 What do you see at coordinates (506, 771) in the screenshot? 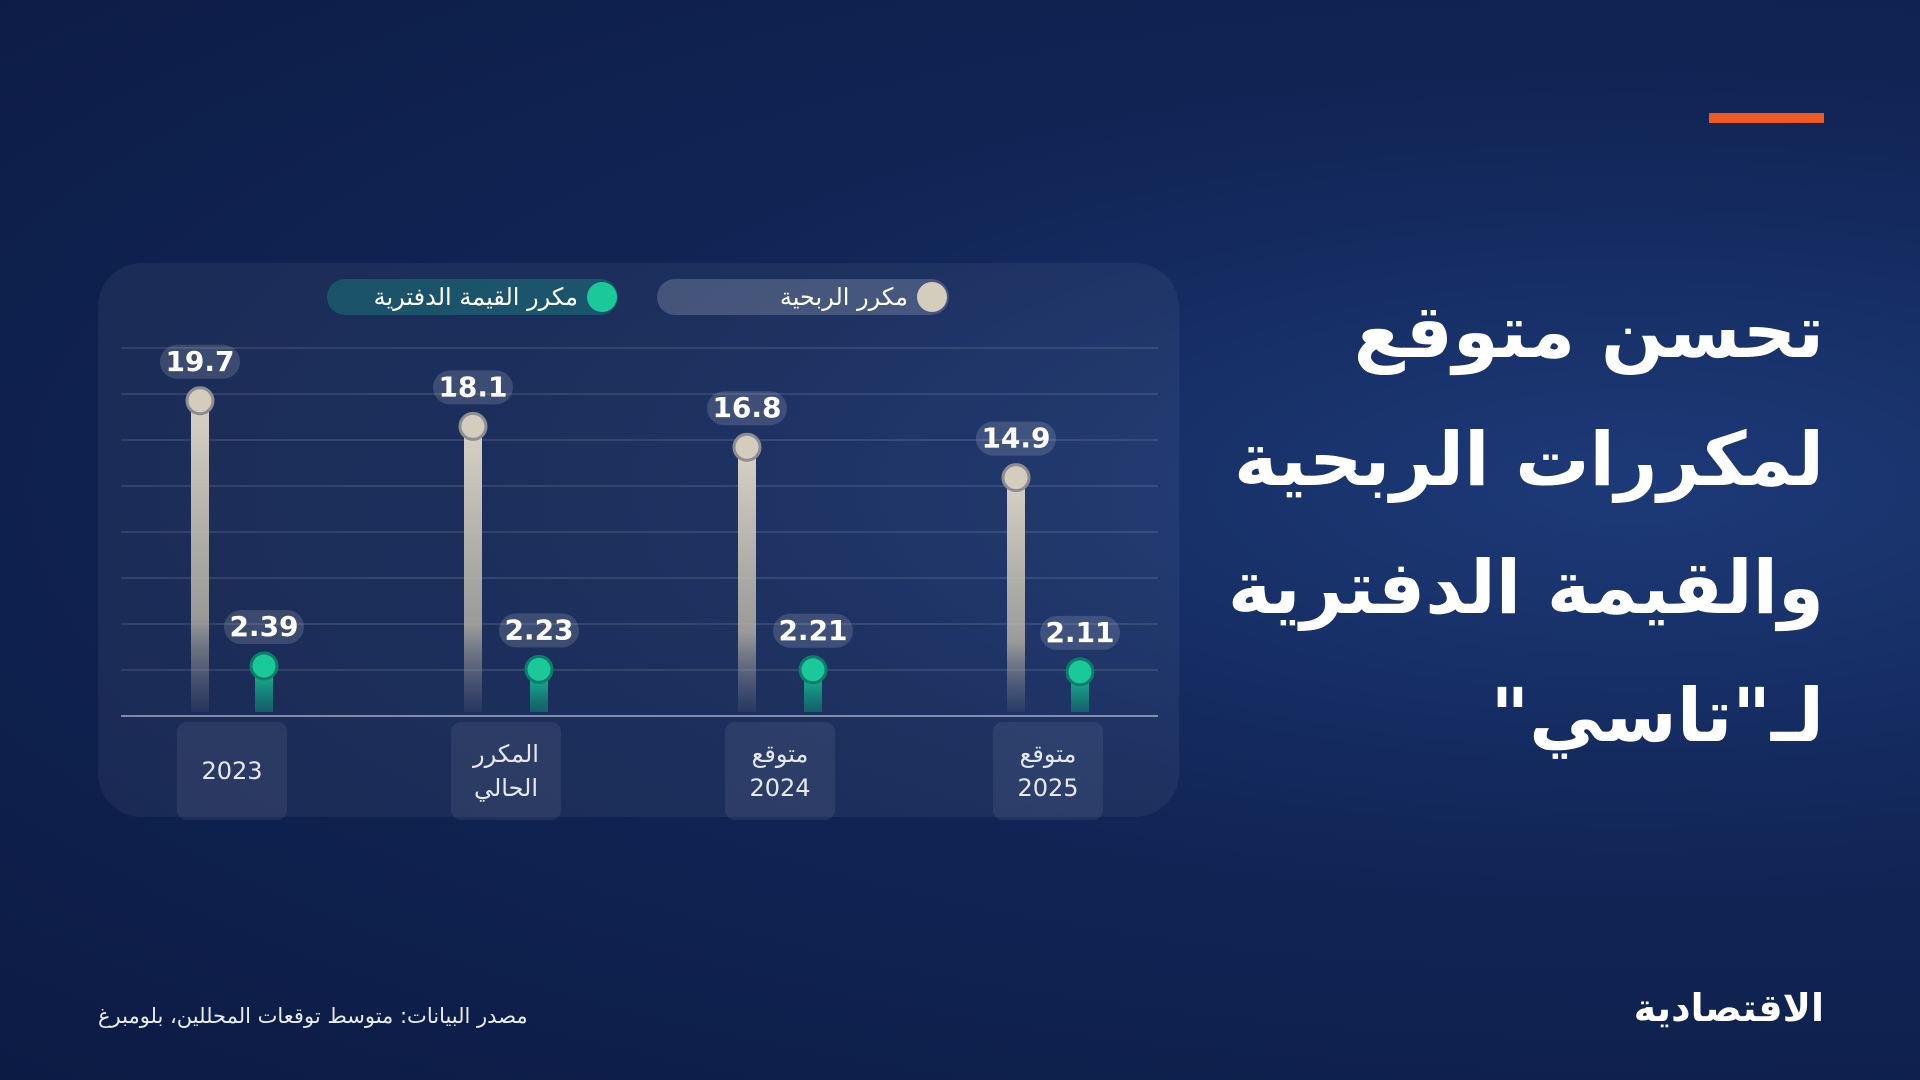
I see `x-tick-label: المكرر الحالي` at bounding box center [506, 771].